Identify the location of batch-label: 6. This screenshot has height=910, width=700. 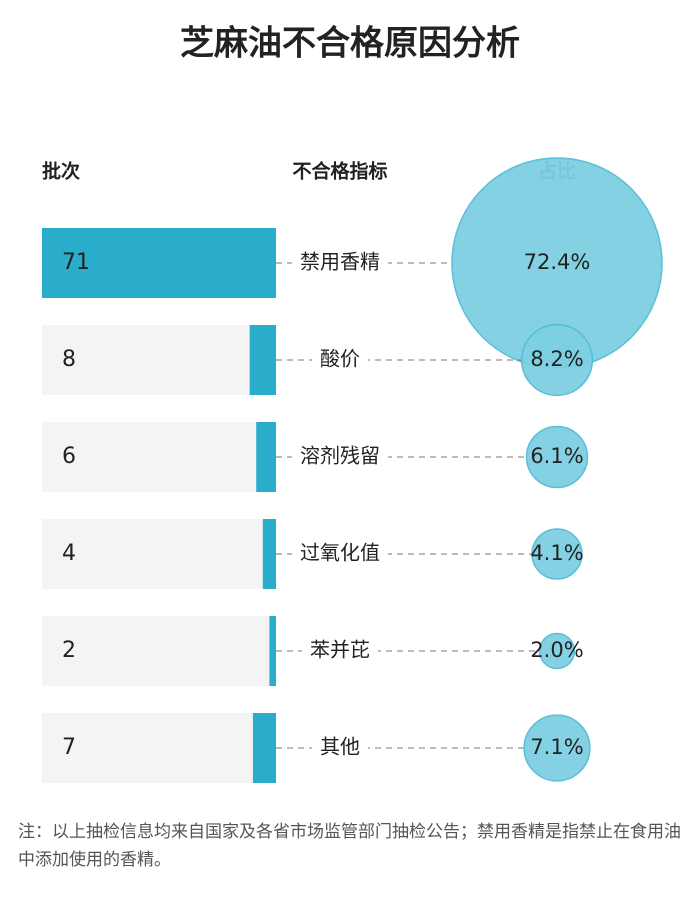
(69, 456).